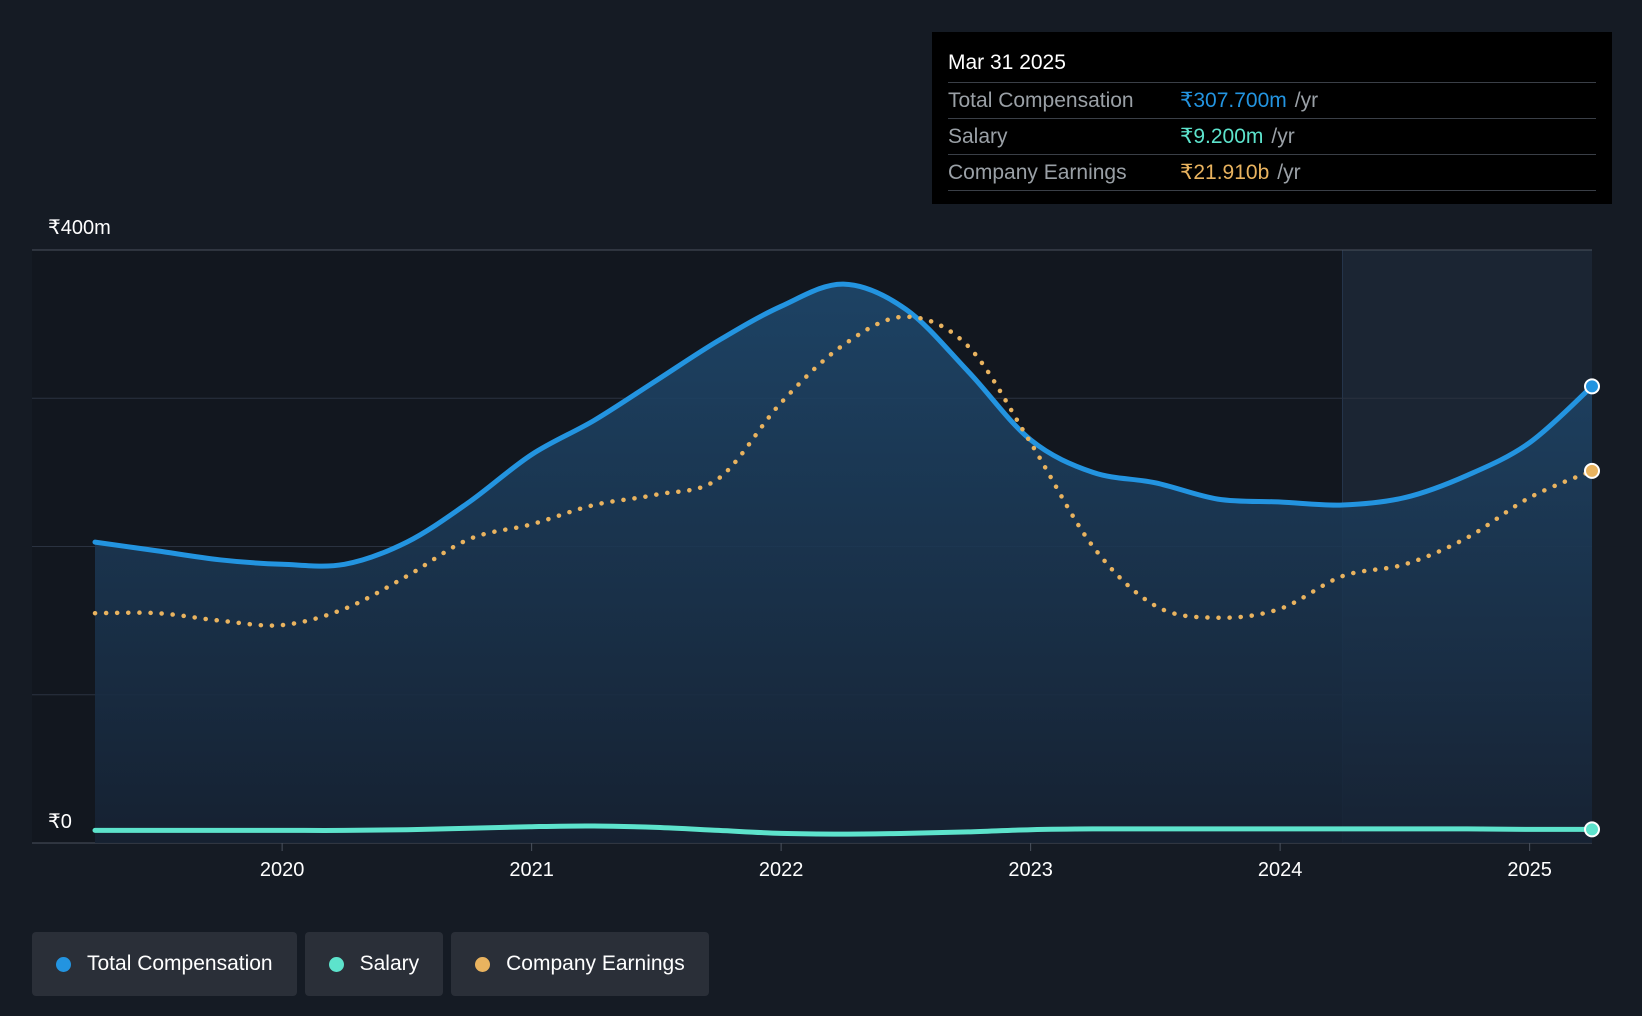  Describe the element at coordinates (1030, 870) in the screenshot. I see `x-tick-label: 2023` at that location.